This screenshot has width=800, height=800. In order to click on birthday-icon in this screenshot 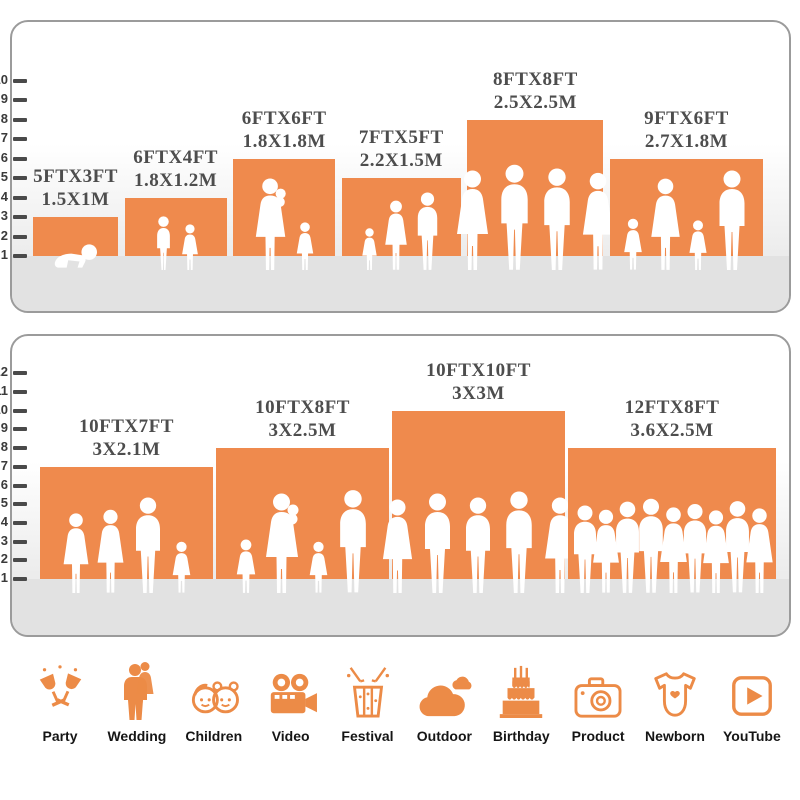, I will do `click(521, 690)`.